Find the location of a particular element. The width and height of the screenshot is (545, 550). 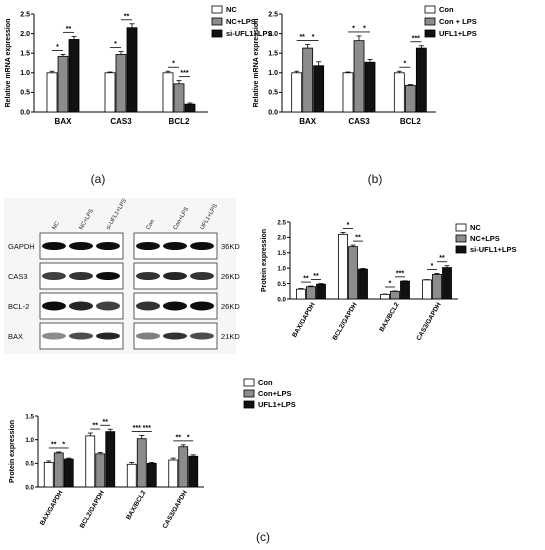

x-tick-label: BCL2 is located at coordinates (179, 121).